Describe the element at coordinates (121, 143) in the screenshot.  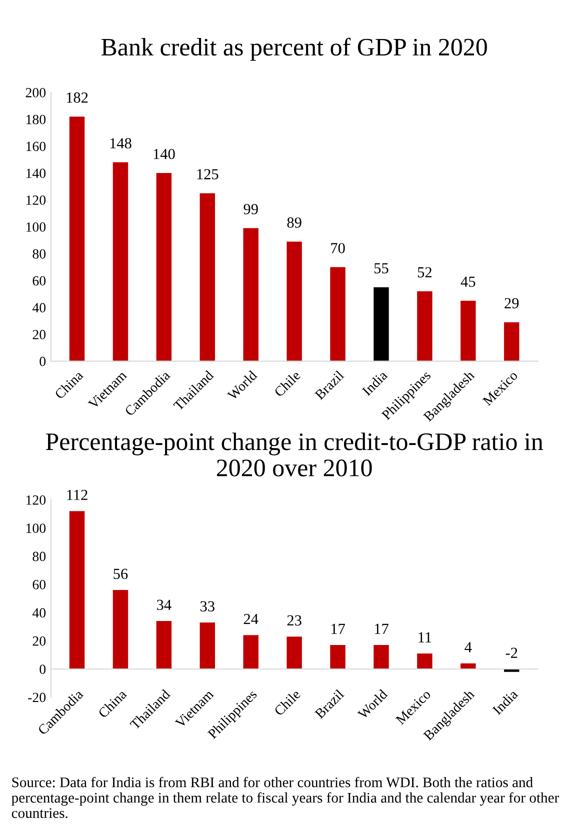
I see `data-label: 148` at that location.